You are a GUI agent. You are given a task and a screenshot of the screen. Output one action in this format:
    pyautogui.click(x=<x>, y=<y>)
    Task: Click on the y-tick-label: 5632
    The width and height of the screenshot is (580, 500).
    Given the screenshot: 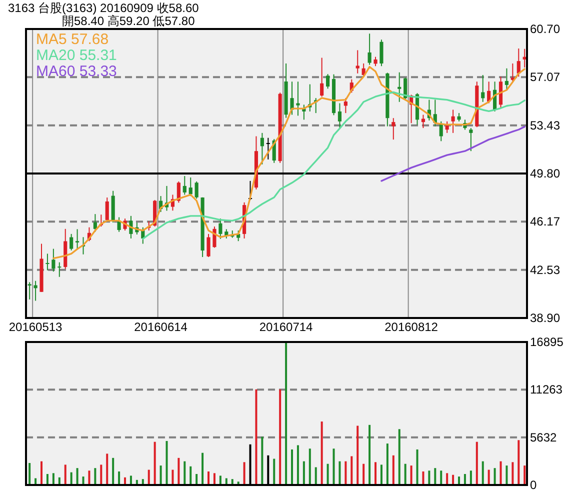 What is the action you would take?
    pyautogui.click(x=544, y=437)
    